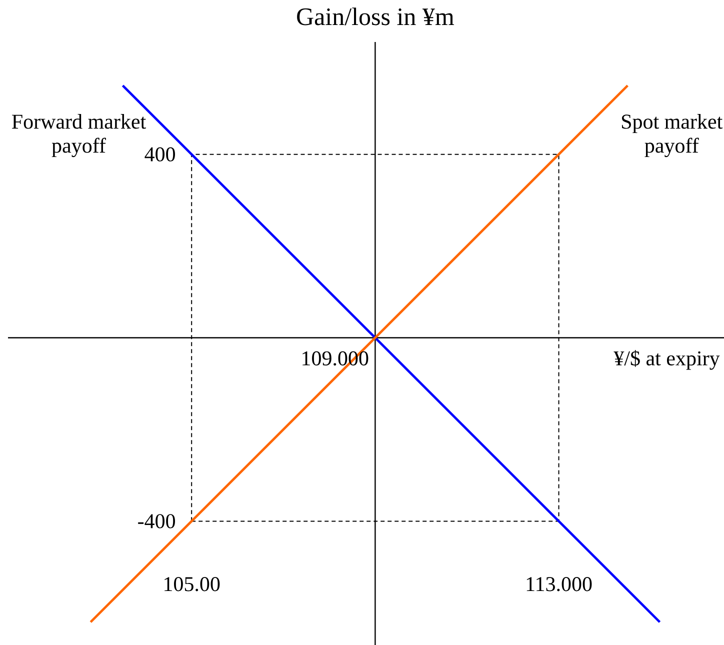  I want to click on x-tick-label: 113.000, so click(559, 584).